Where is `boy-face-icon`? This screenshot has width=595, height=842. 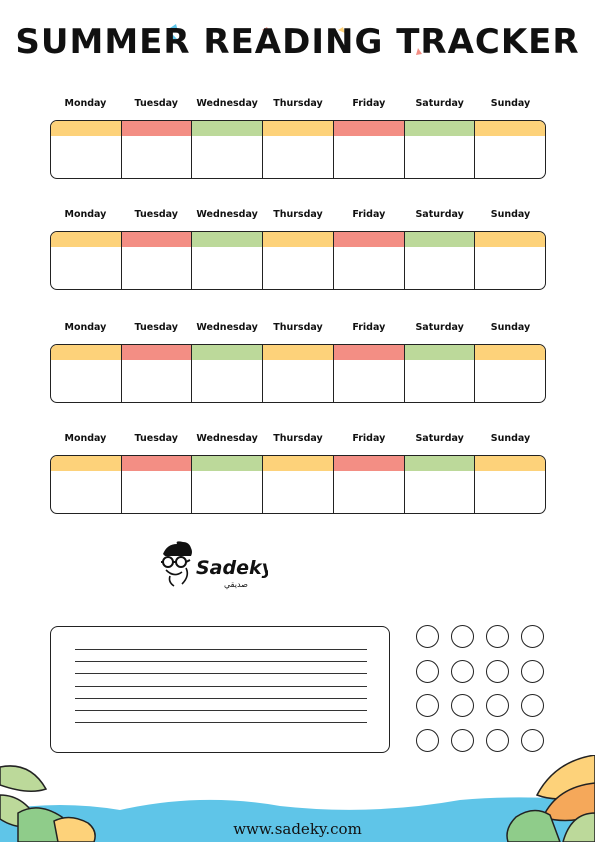 boy-face-icon is located at coordinates (176, 564).